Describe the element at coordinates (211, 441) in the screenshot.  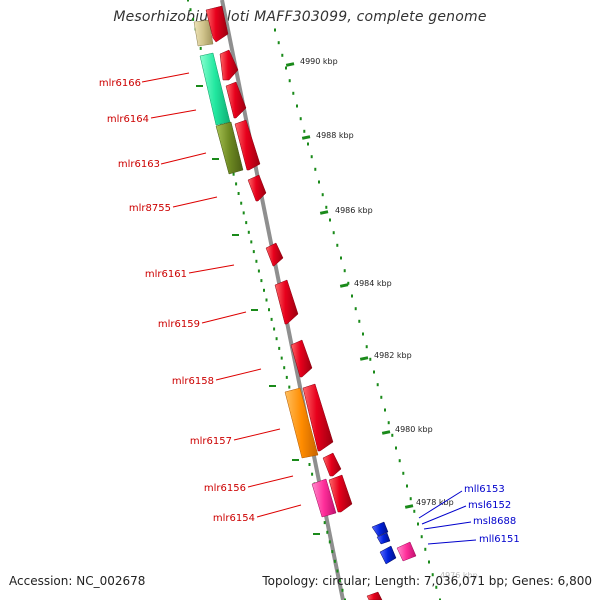
I see `gene-label-mlr6157: mlr6157` at that location.